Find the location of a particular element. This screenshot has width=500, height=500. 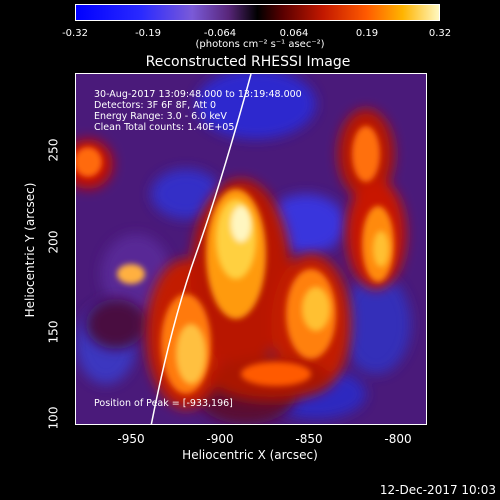

colorbar-tick: -0.064 is located at coordinates (220, 33).